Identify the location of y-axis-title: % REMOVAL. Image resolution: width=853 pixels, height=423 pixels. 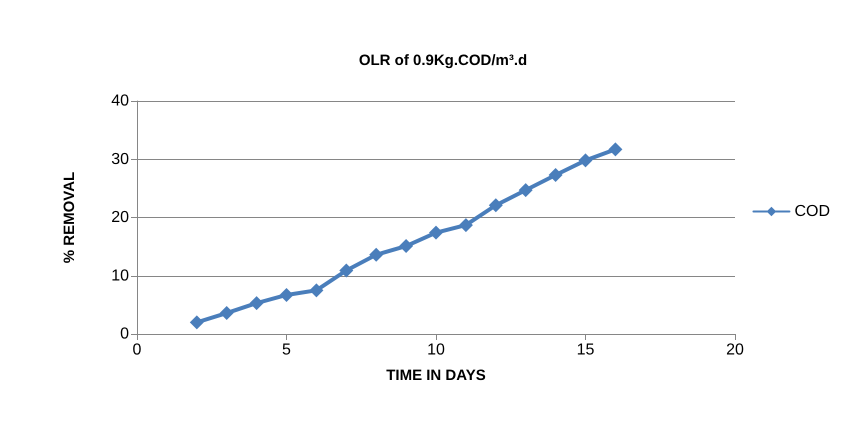
(69, 218).